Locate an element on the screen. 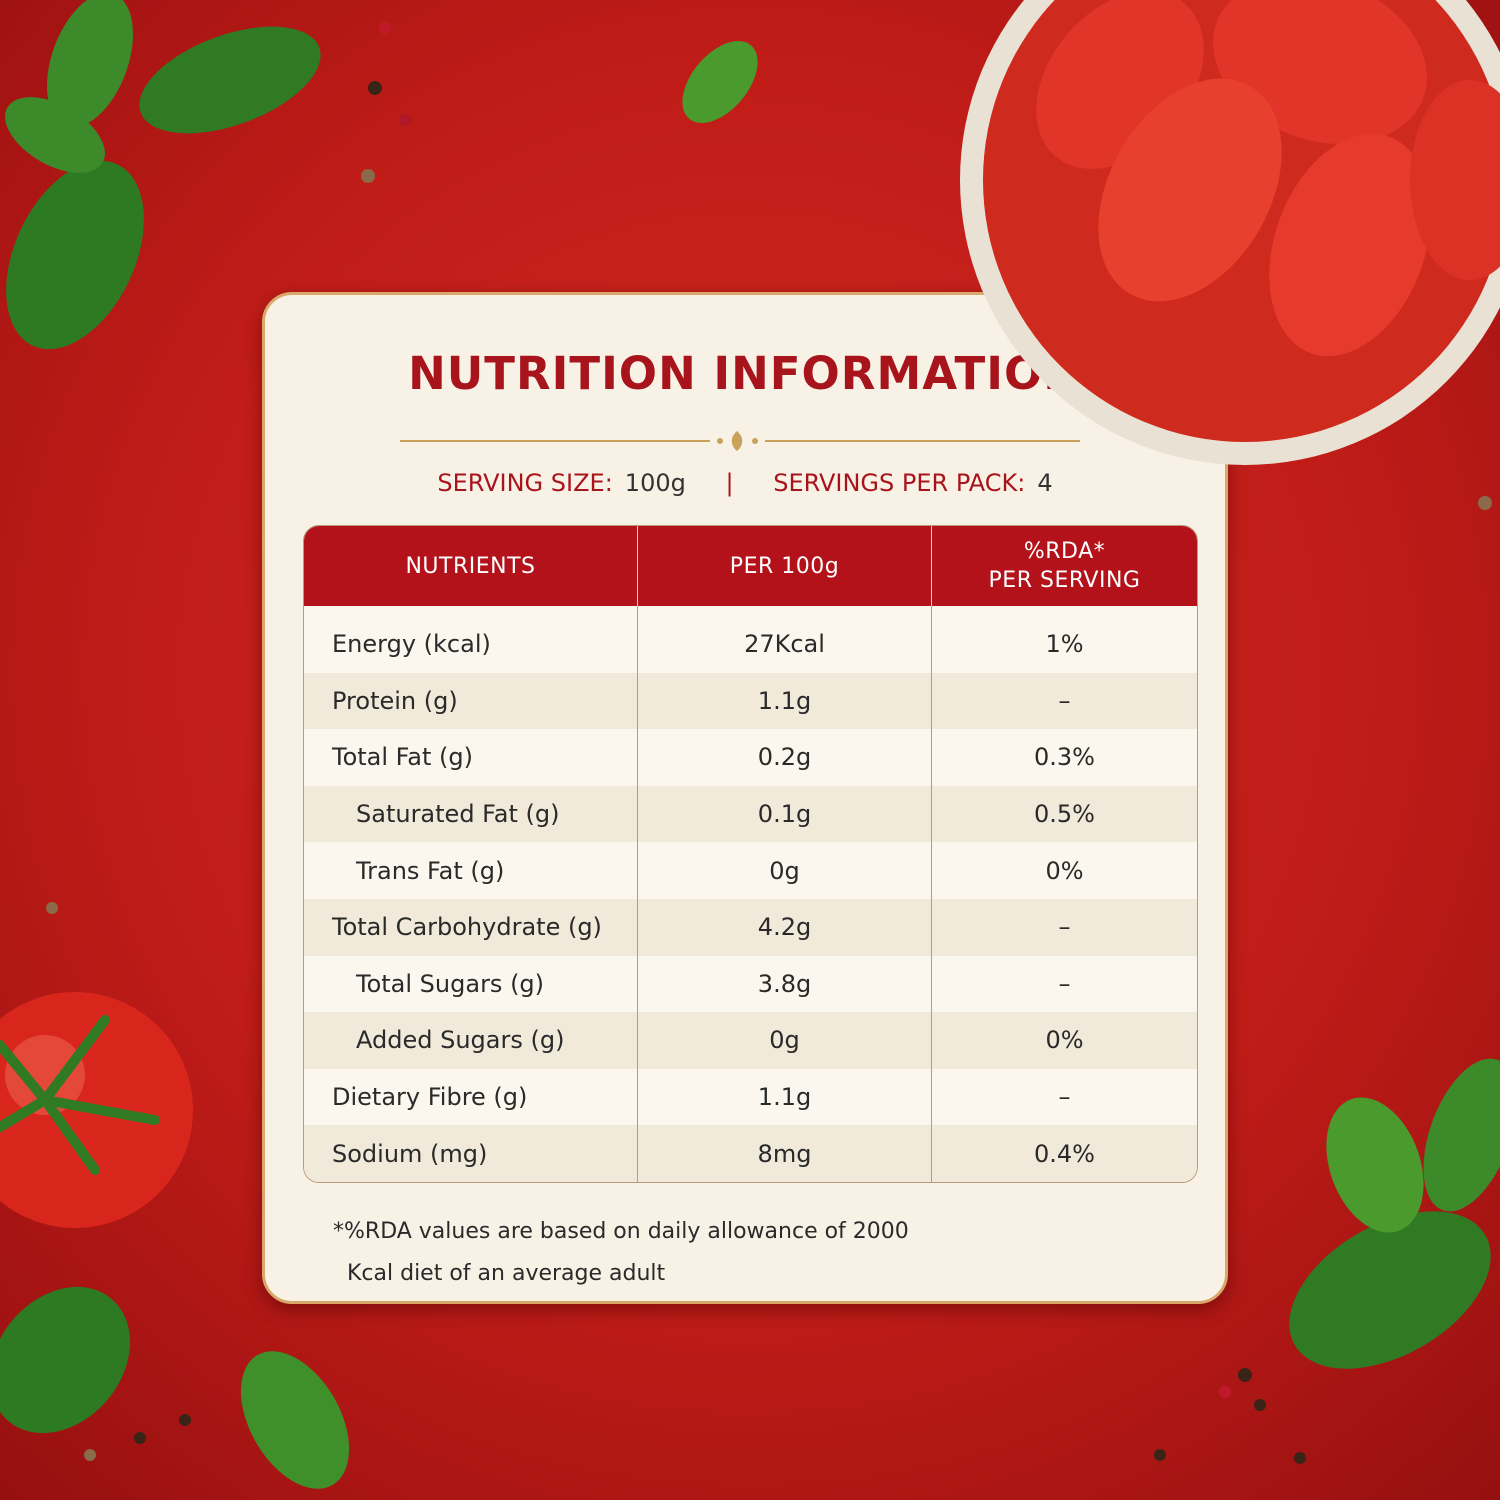  nutrient-row: Trans Fat (g) 0g 0% is located at coordinates (750, 870).